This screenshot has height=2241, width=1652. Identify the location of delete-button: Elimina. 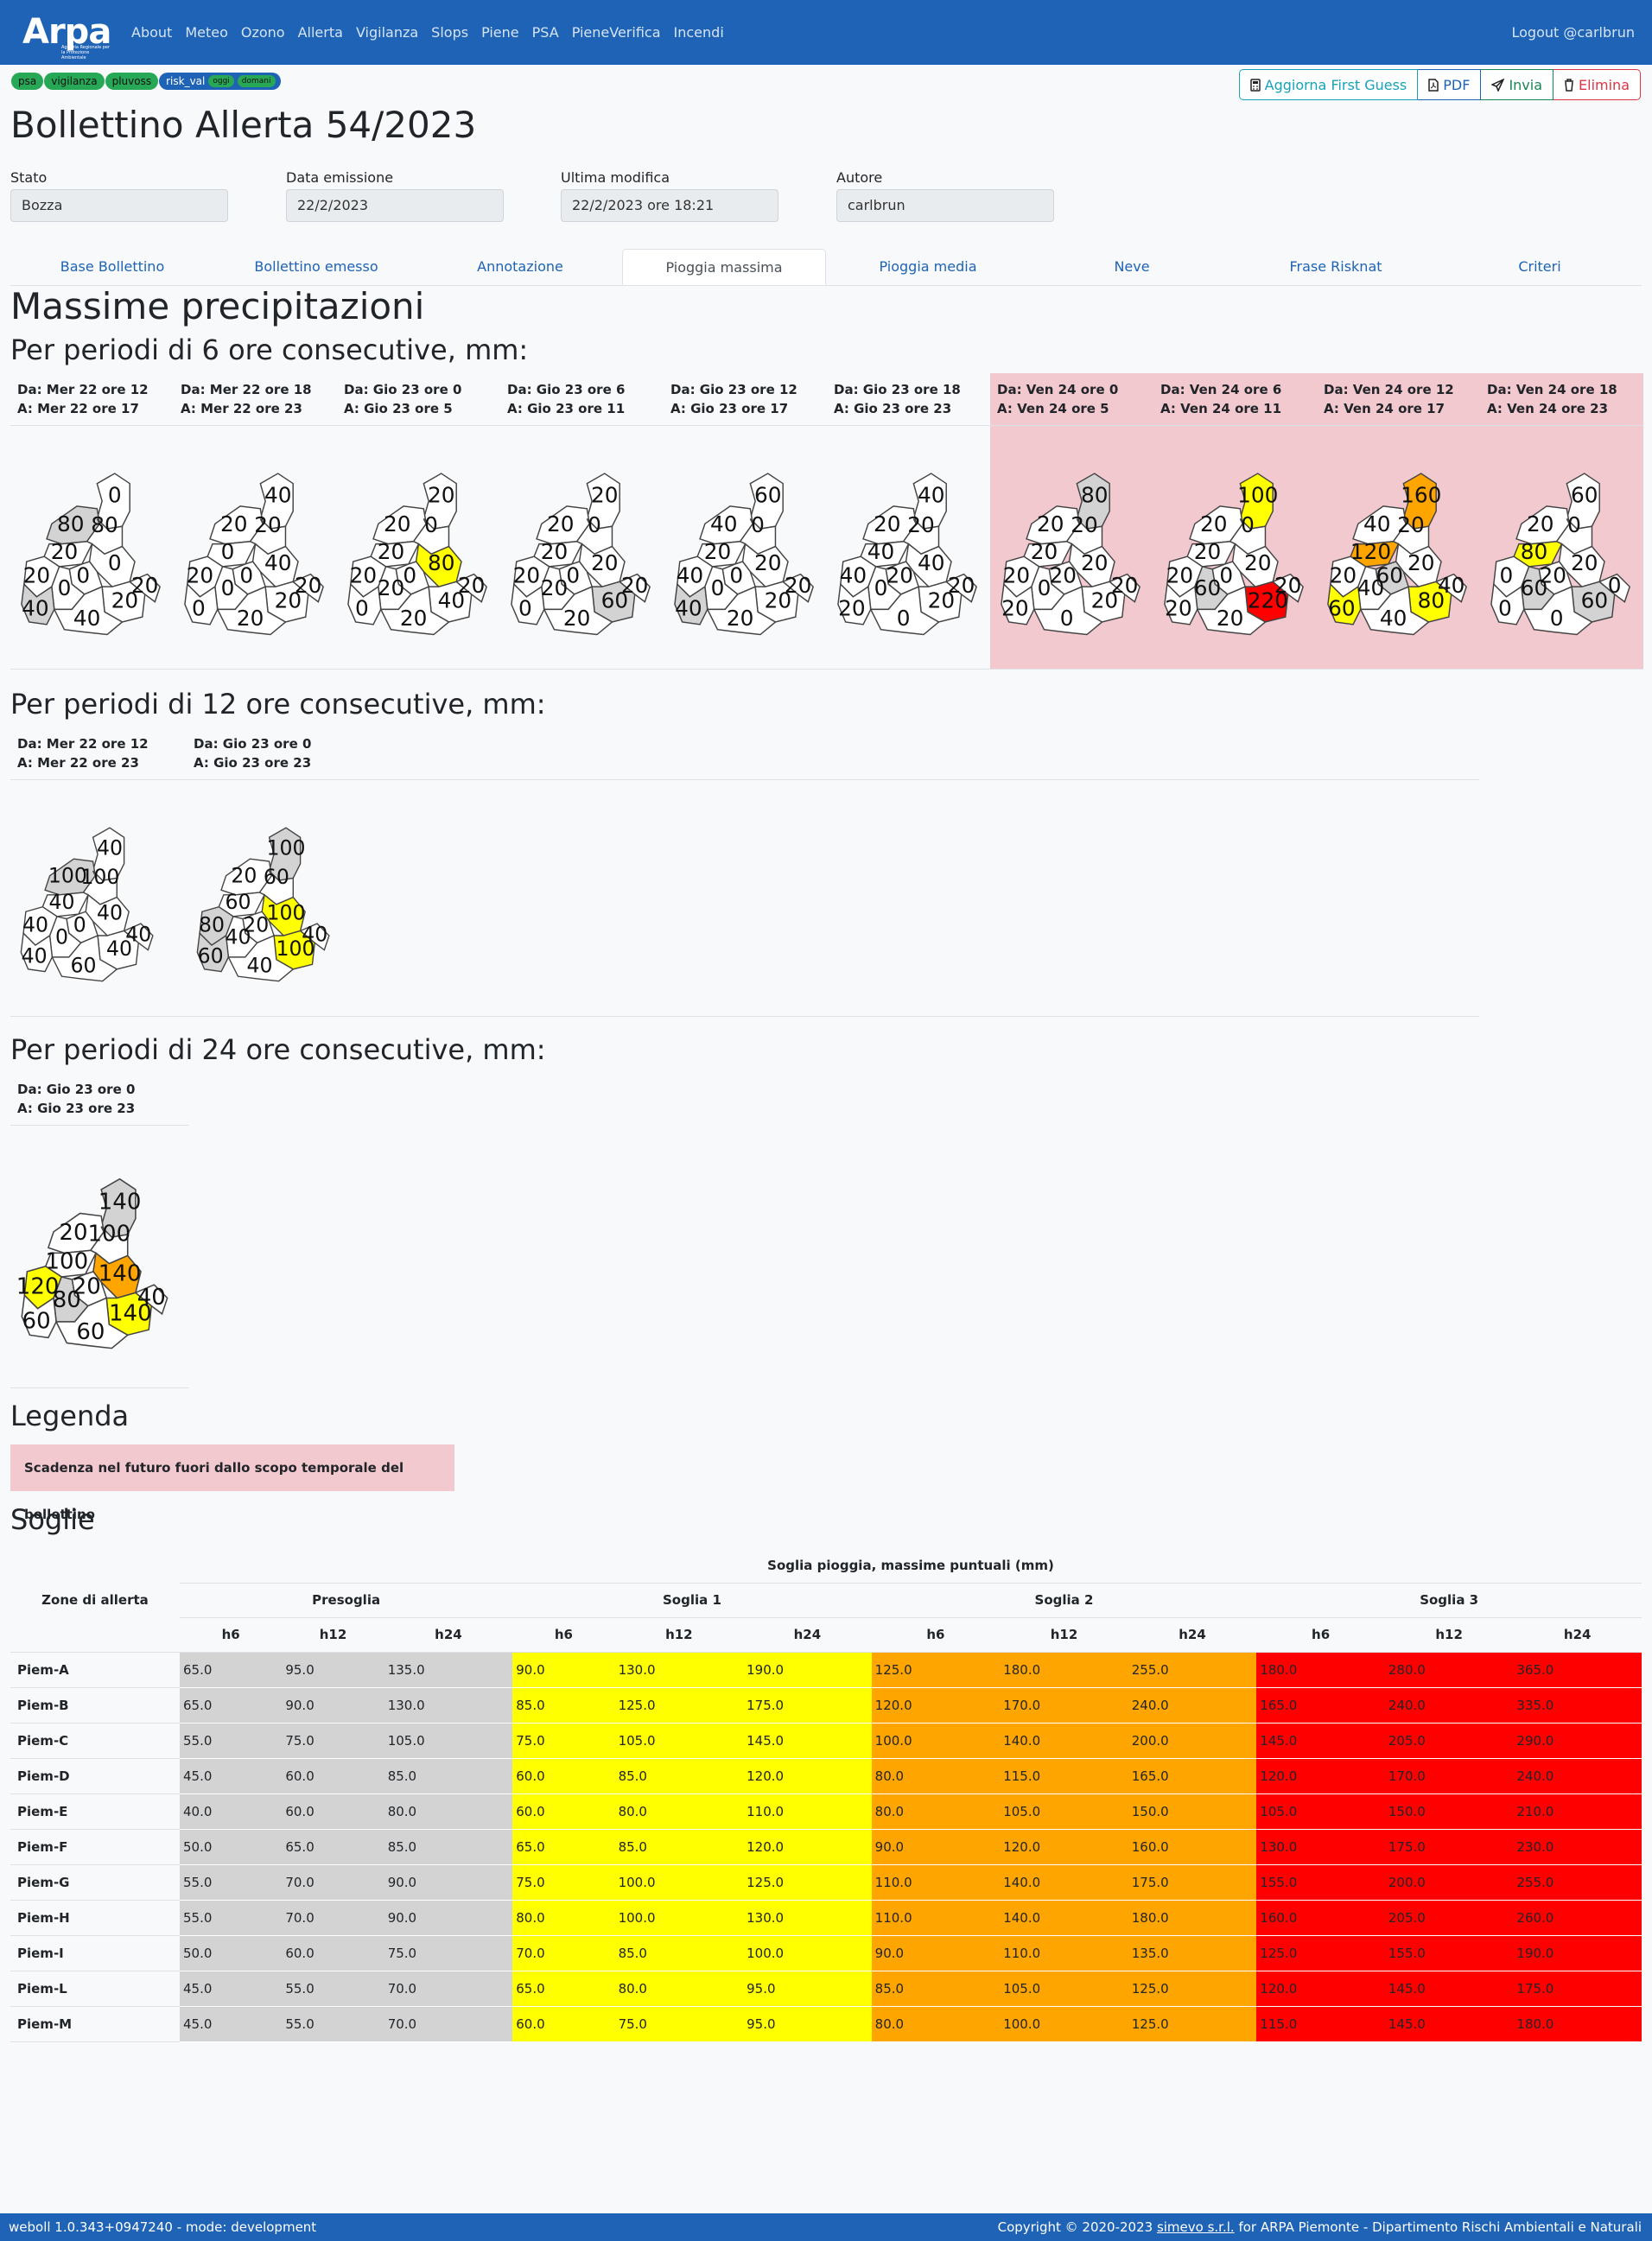
(1598, 85).